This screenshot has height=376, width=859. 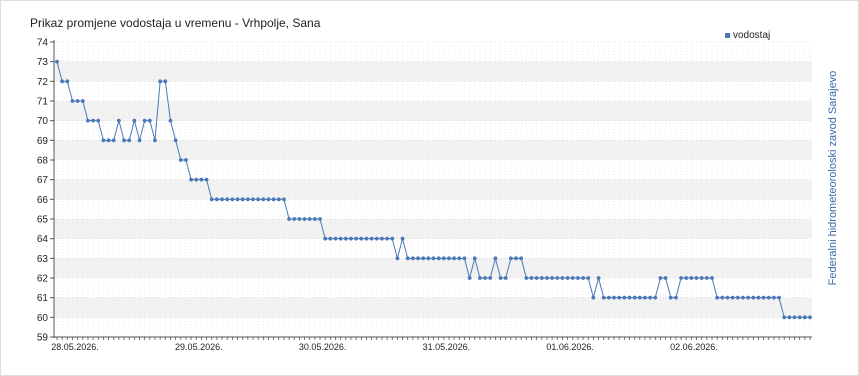 What do you see at coordinates (43, 220) in the screenshot?
I see `y-tick-label: 65` at bounding box center [43, 220].